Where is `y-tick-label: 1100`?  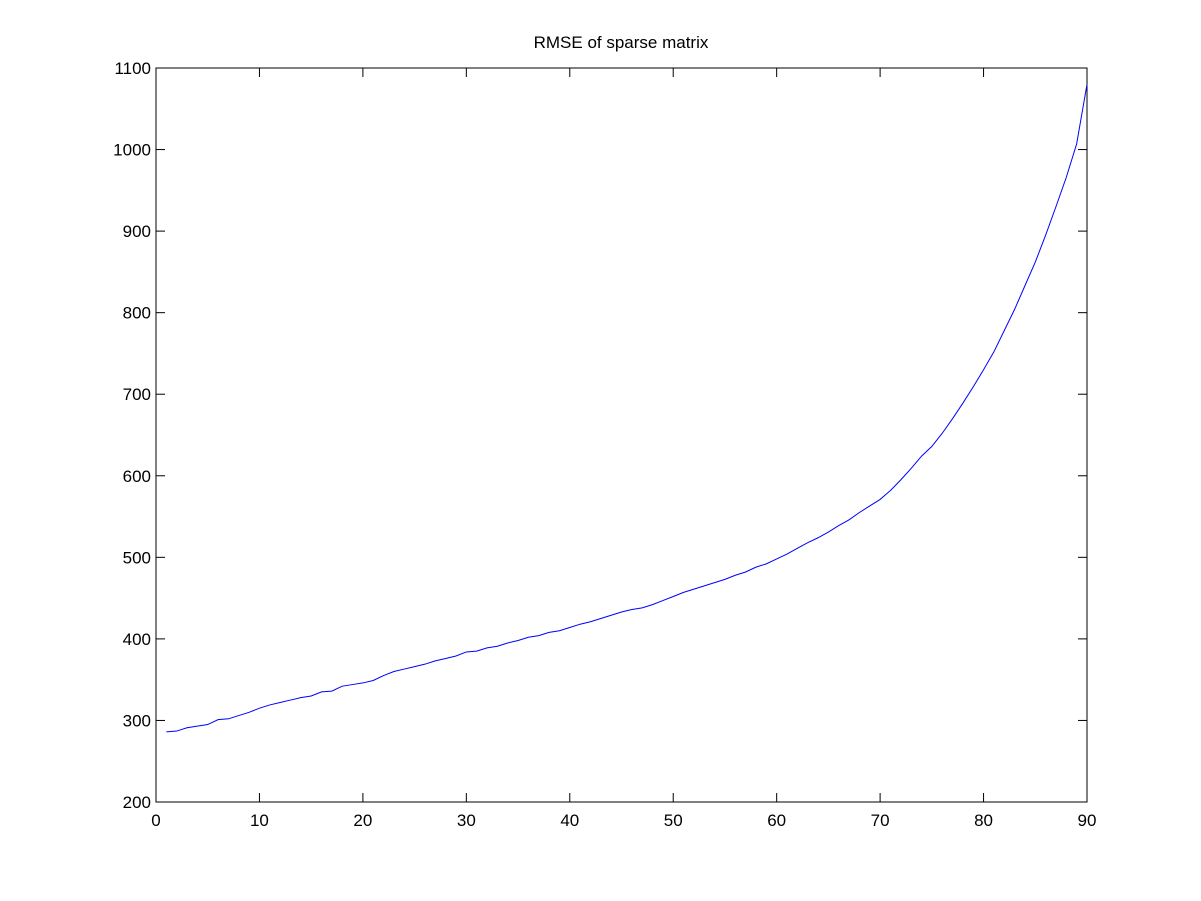
y-tick-label: 1100 is located at coordinates (132, 68).